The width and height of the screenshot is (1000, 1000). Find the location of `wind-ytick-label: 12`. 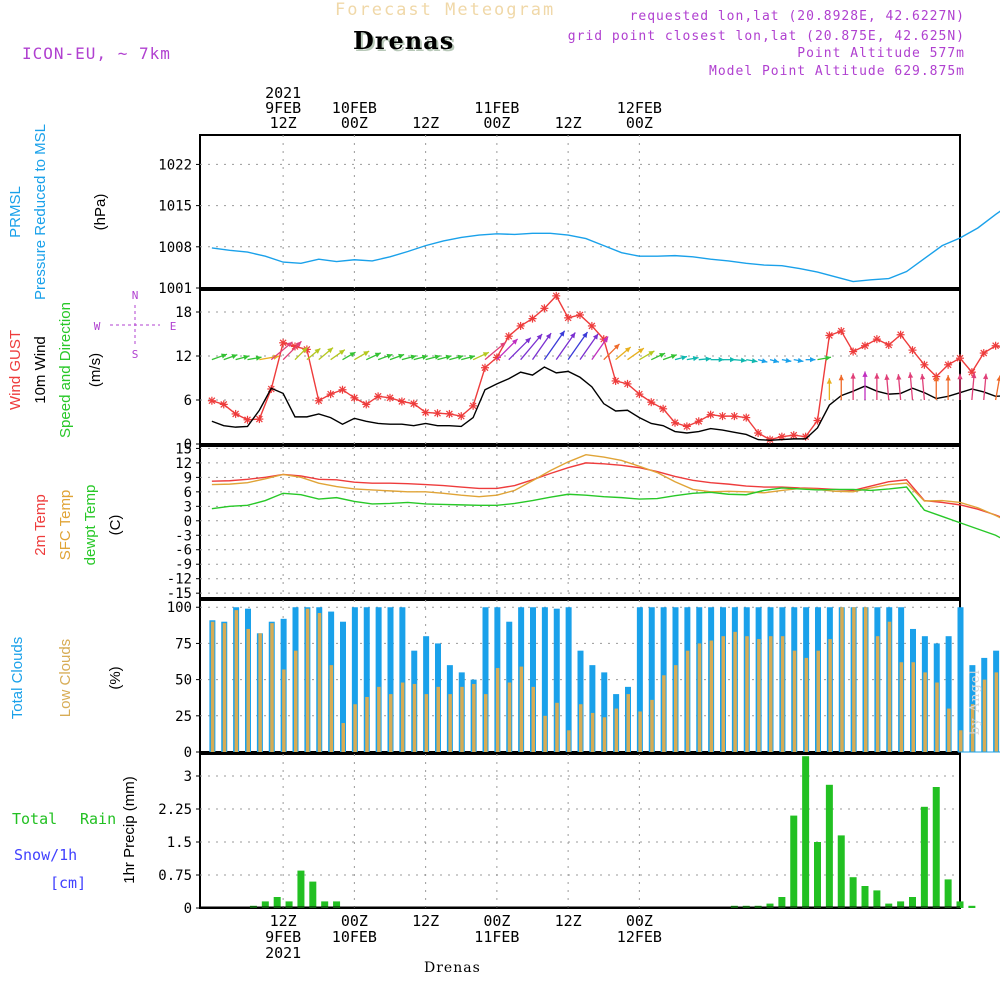

wind-ytick-label: 12 is located at coordinates (183, 357).